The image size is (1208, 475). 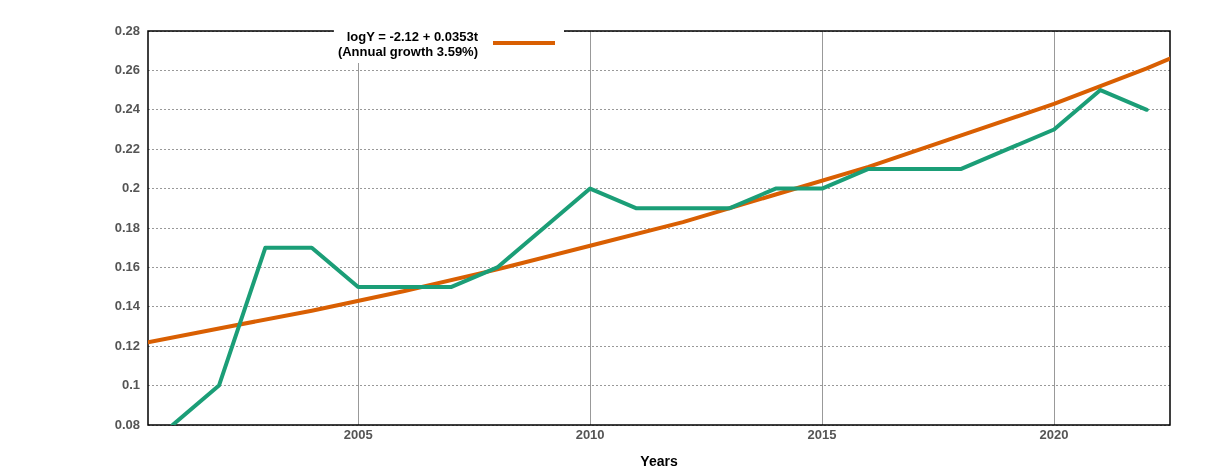 I want to click on y-tick-label: 0.24, so click(x=127, y=109).